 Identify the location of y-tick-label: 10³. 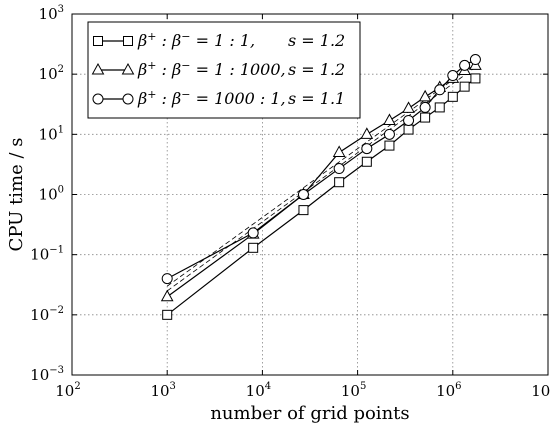
(51, 13).